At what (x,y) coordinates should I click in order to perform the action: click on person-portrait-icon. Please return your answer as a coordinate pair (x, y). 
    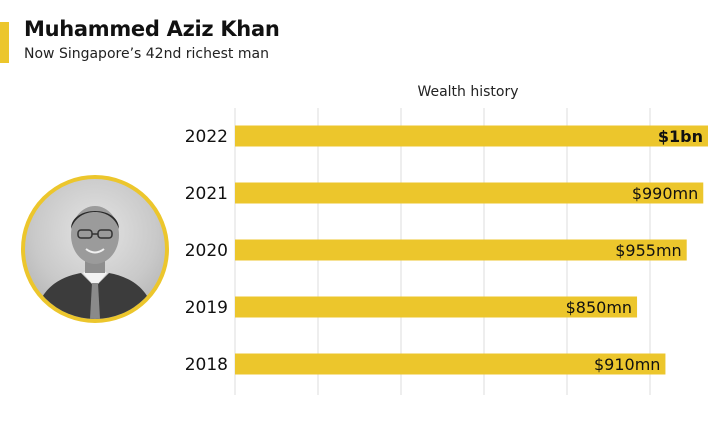
    Looking at the image, I should click on (95, 249).